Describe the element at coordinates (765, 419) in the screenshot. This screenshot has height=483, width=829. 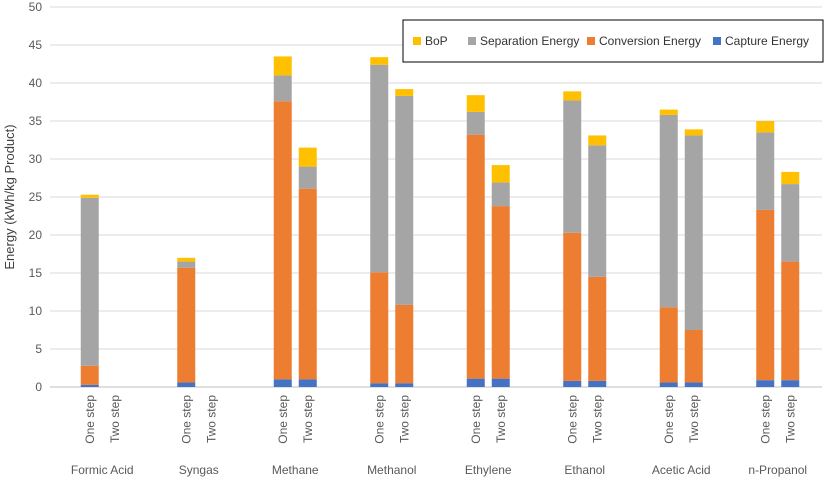
I see `sub-category-label-7-0: One step` at that location.